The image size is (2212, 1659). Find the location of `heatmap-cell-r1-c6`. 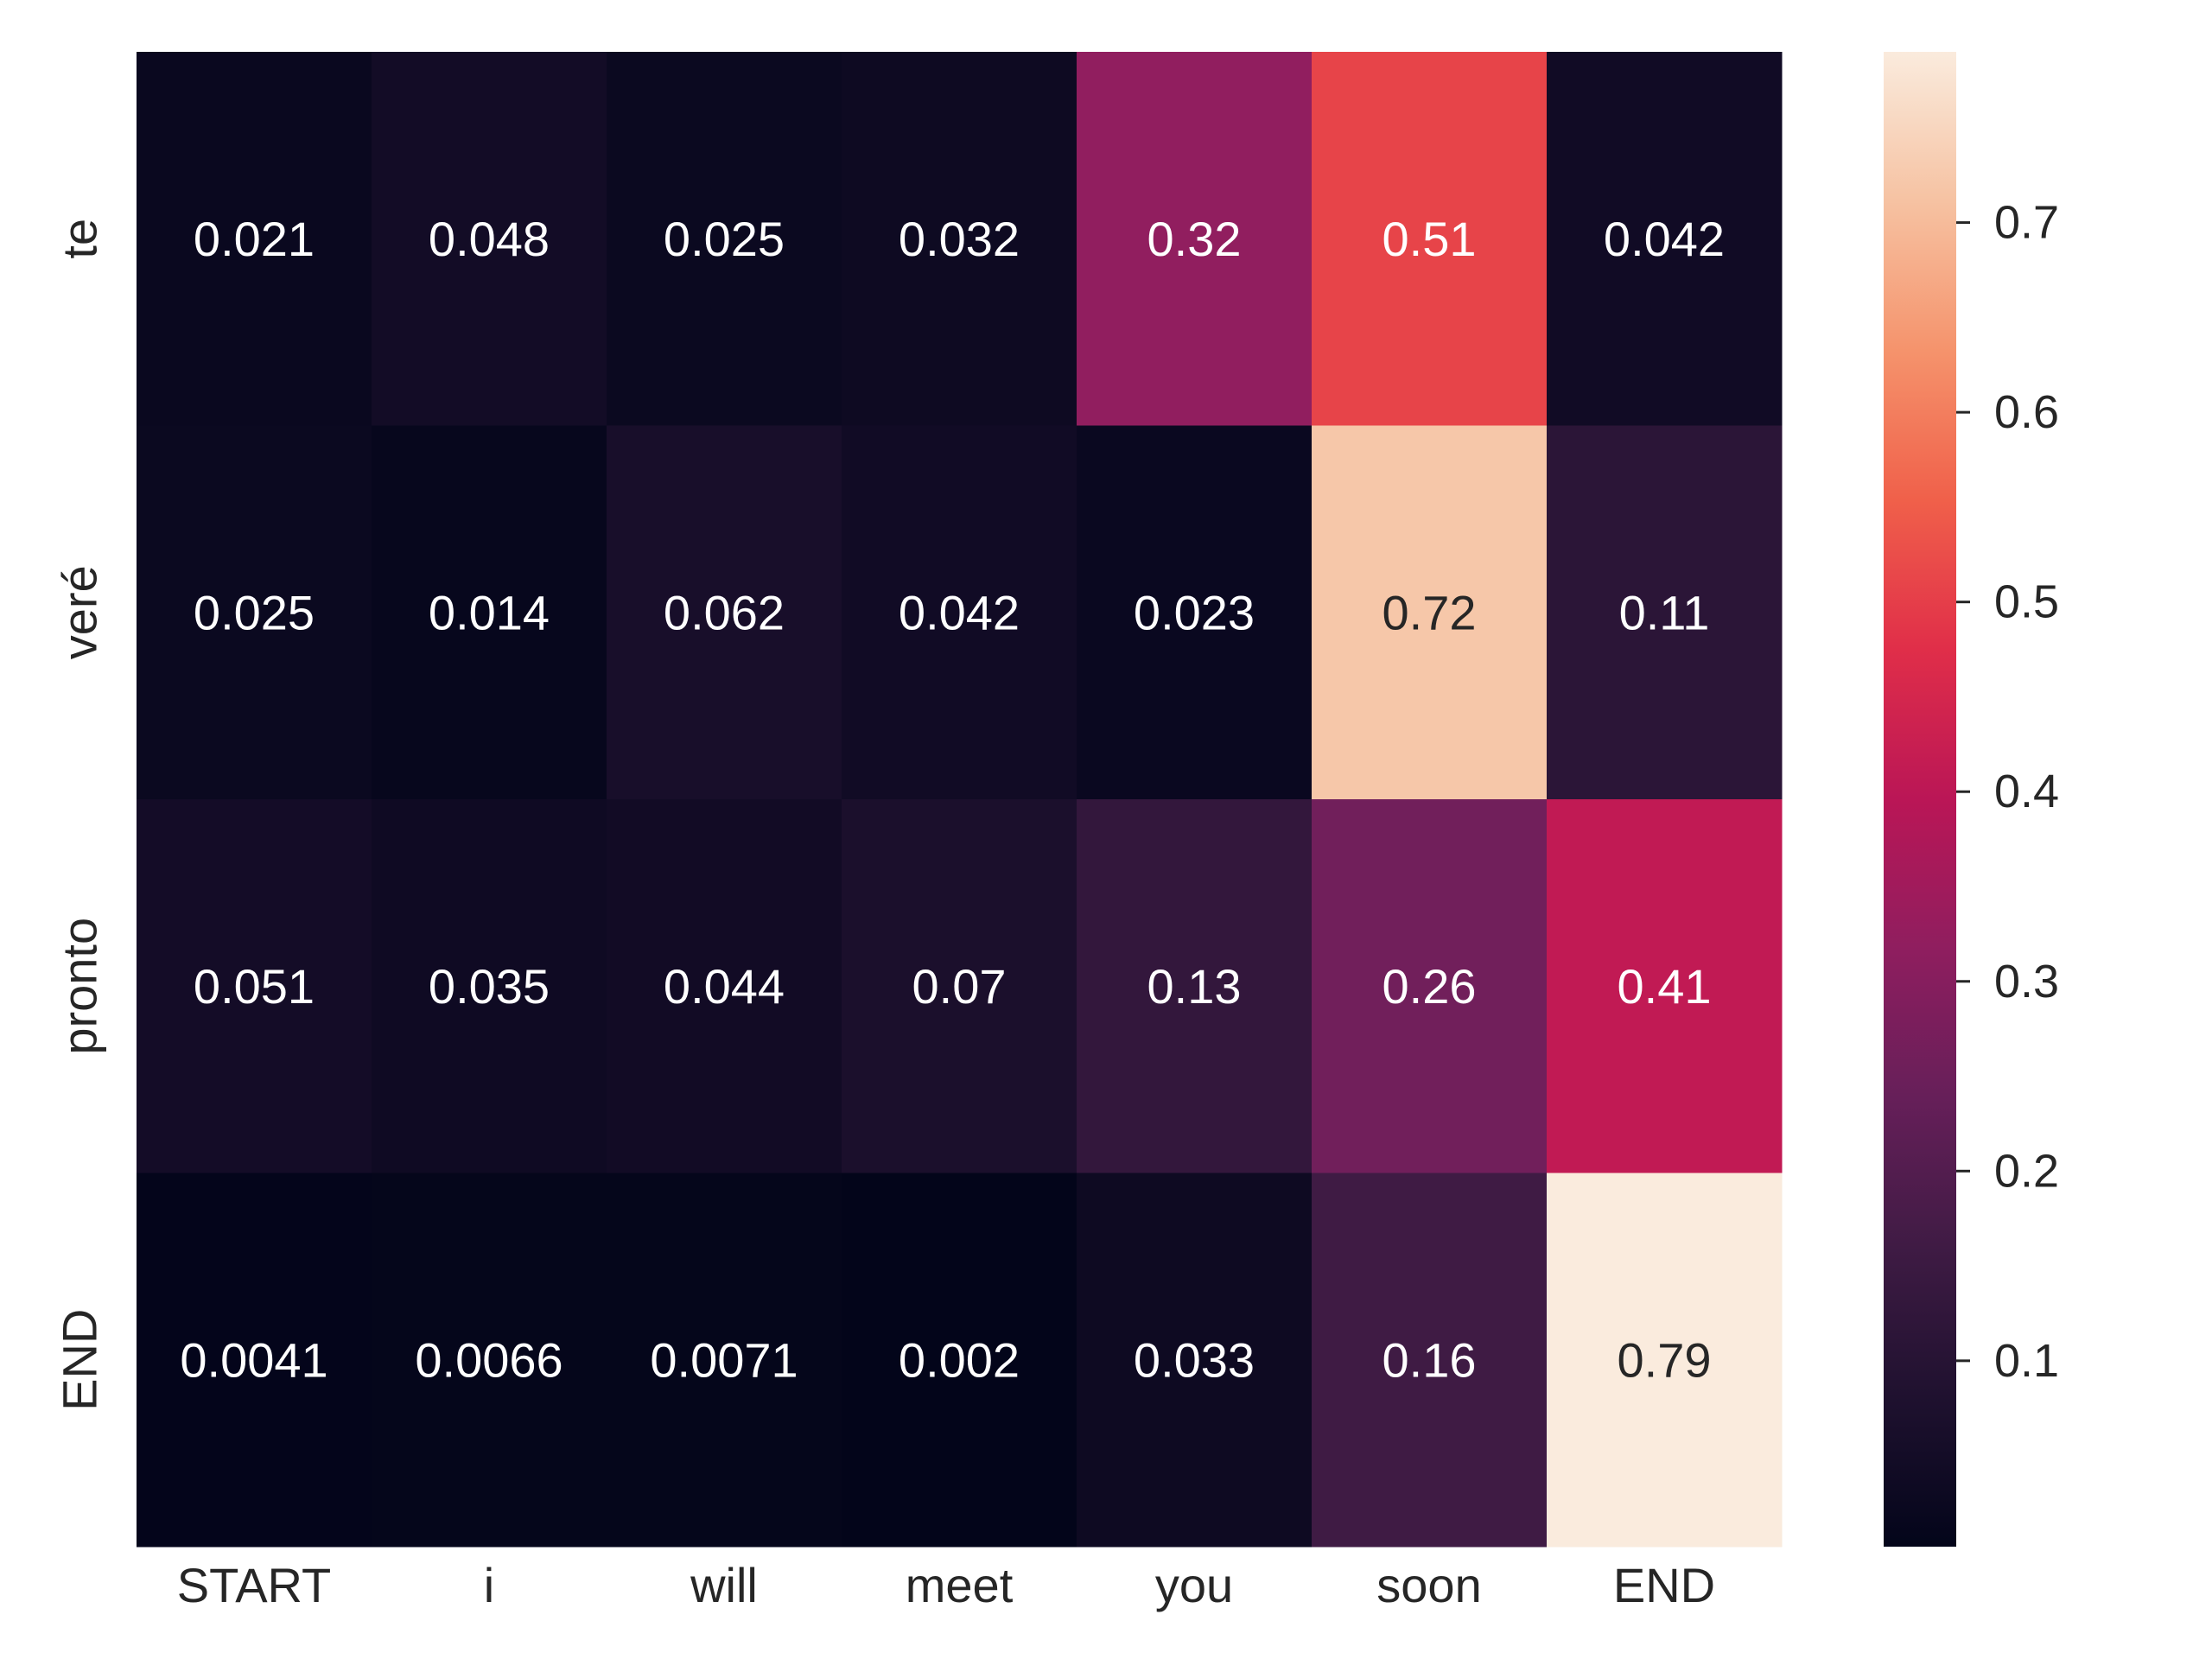

heatmap-cell-r1-c6 is located at coordinates (1665, 612).